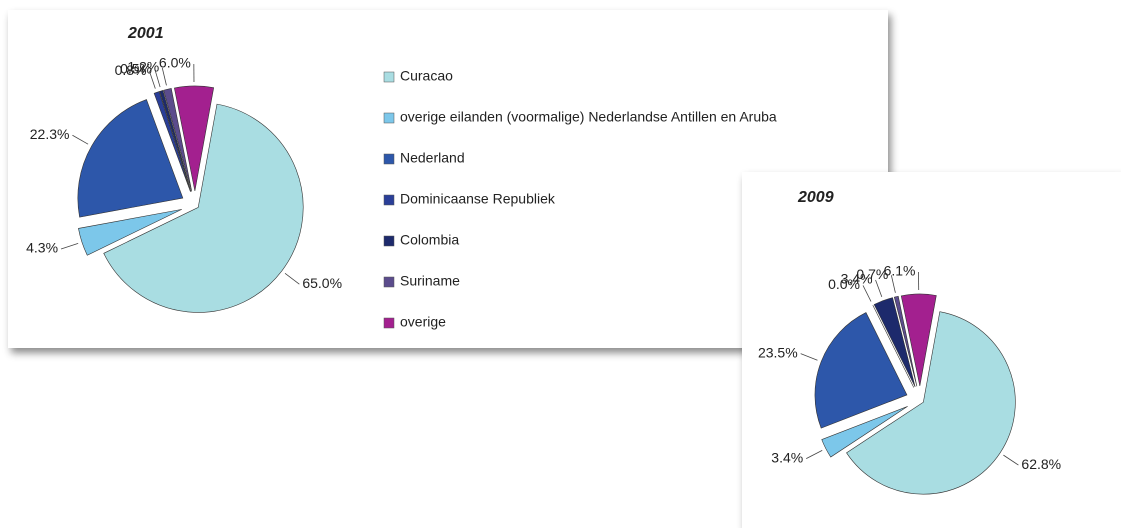 This screenshot has width=1121, height=528. I want to click on data-label: 0.0%, so click(844, 284).